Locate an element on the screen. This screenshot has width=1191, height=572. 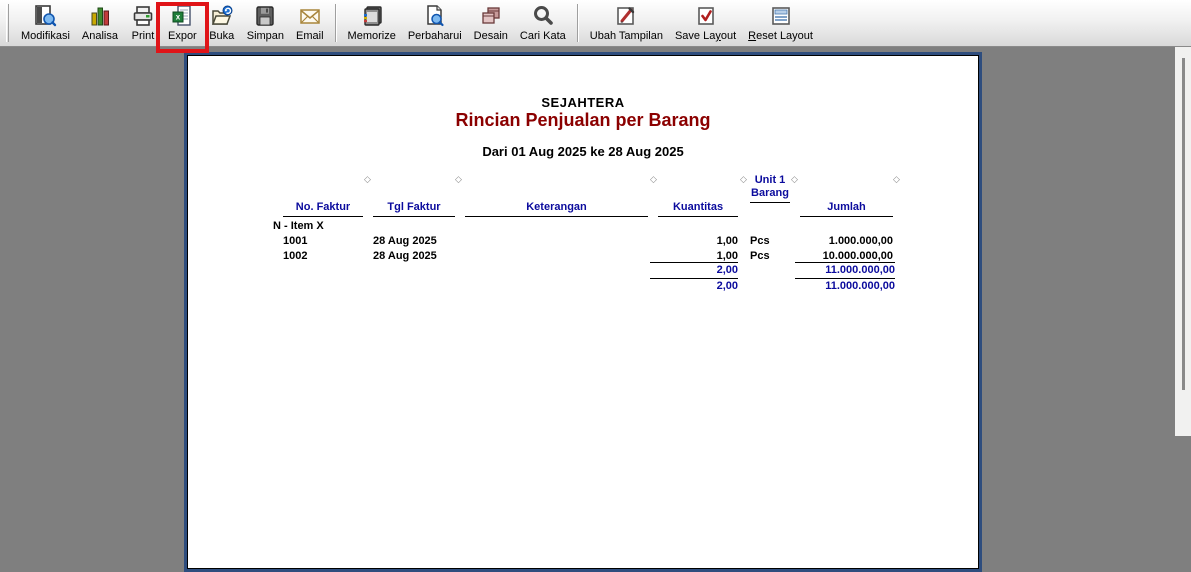
report-title: Rincian Penjualan per Barang is located at coordinates (583, 120).